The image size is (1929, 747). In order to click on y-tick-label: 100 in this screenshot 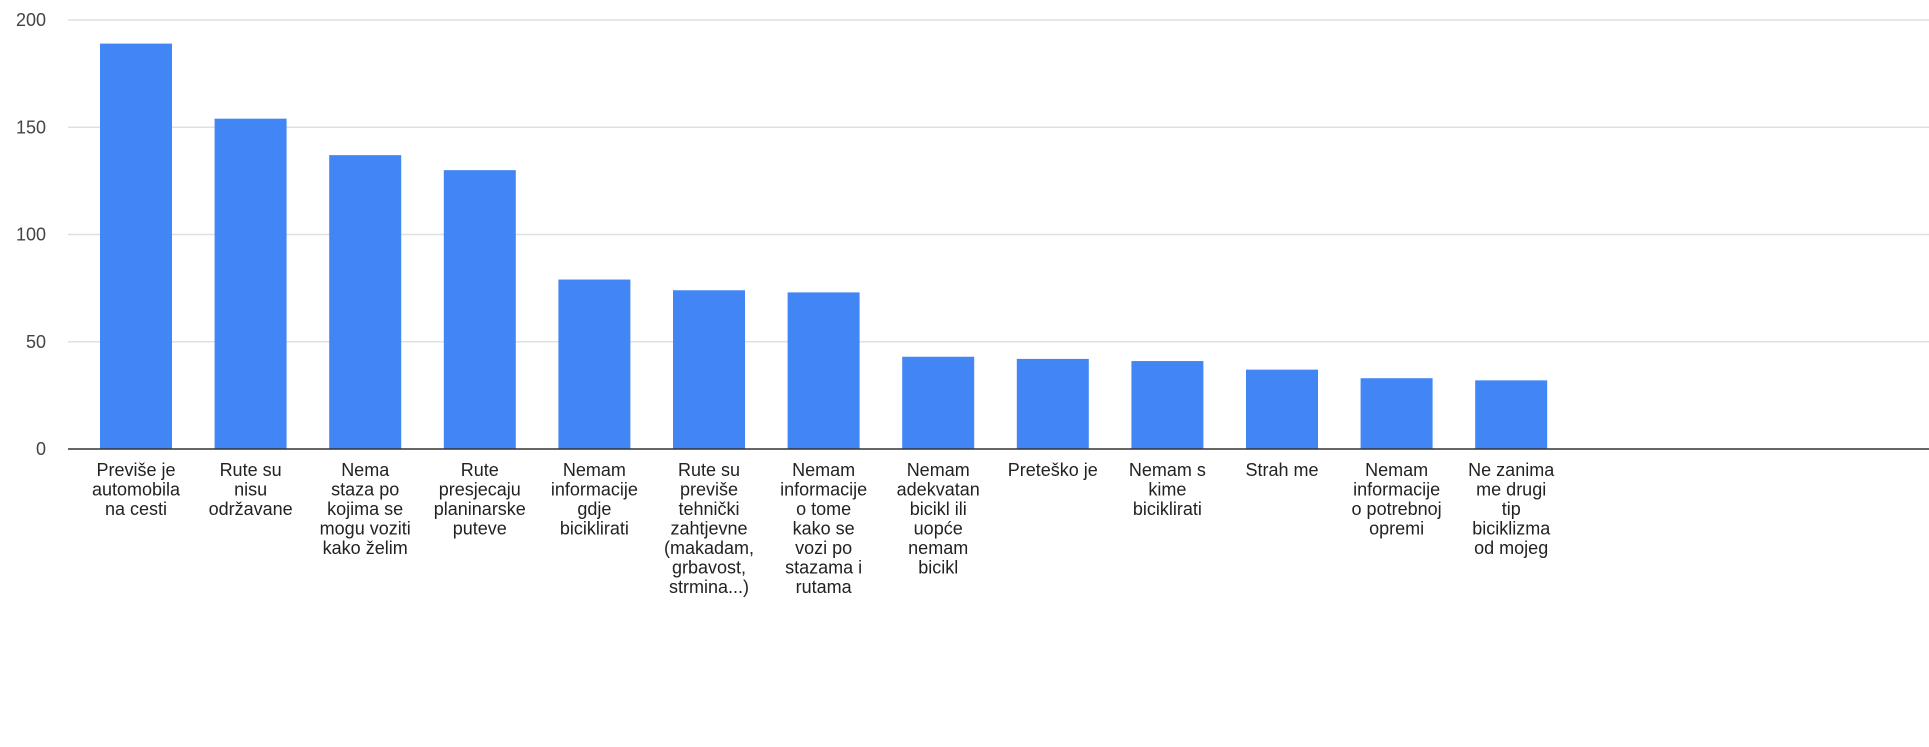, I will do `click(31, 235)`.